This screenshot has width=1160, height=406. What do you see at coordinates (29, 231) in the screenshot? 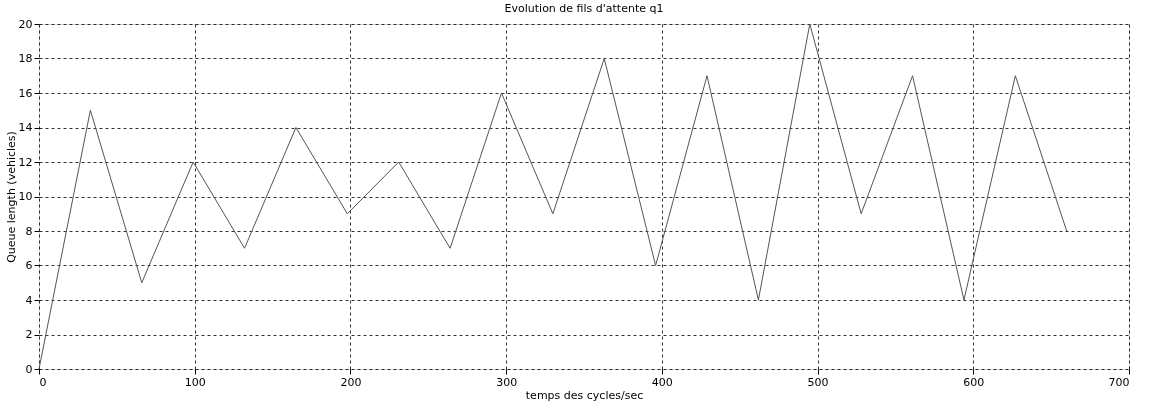
I see `y-tick-label: 8` at bounding box center [29, 231].